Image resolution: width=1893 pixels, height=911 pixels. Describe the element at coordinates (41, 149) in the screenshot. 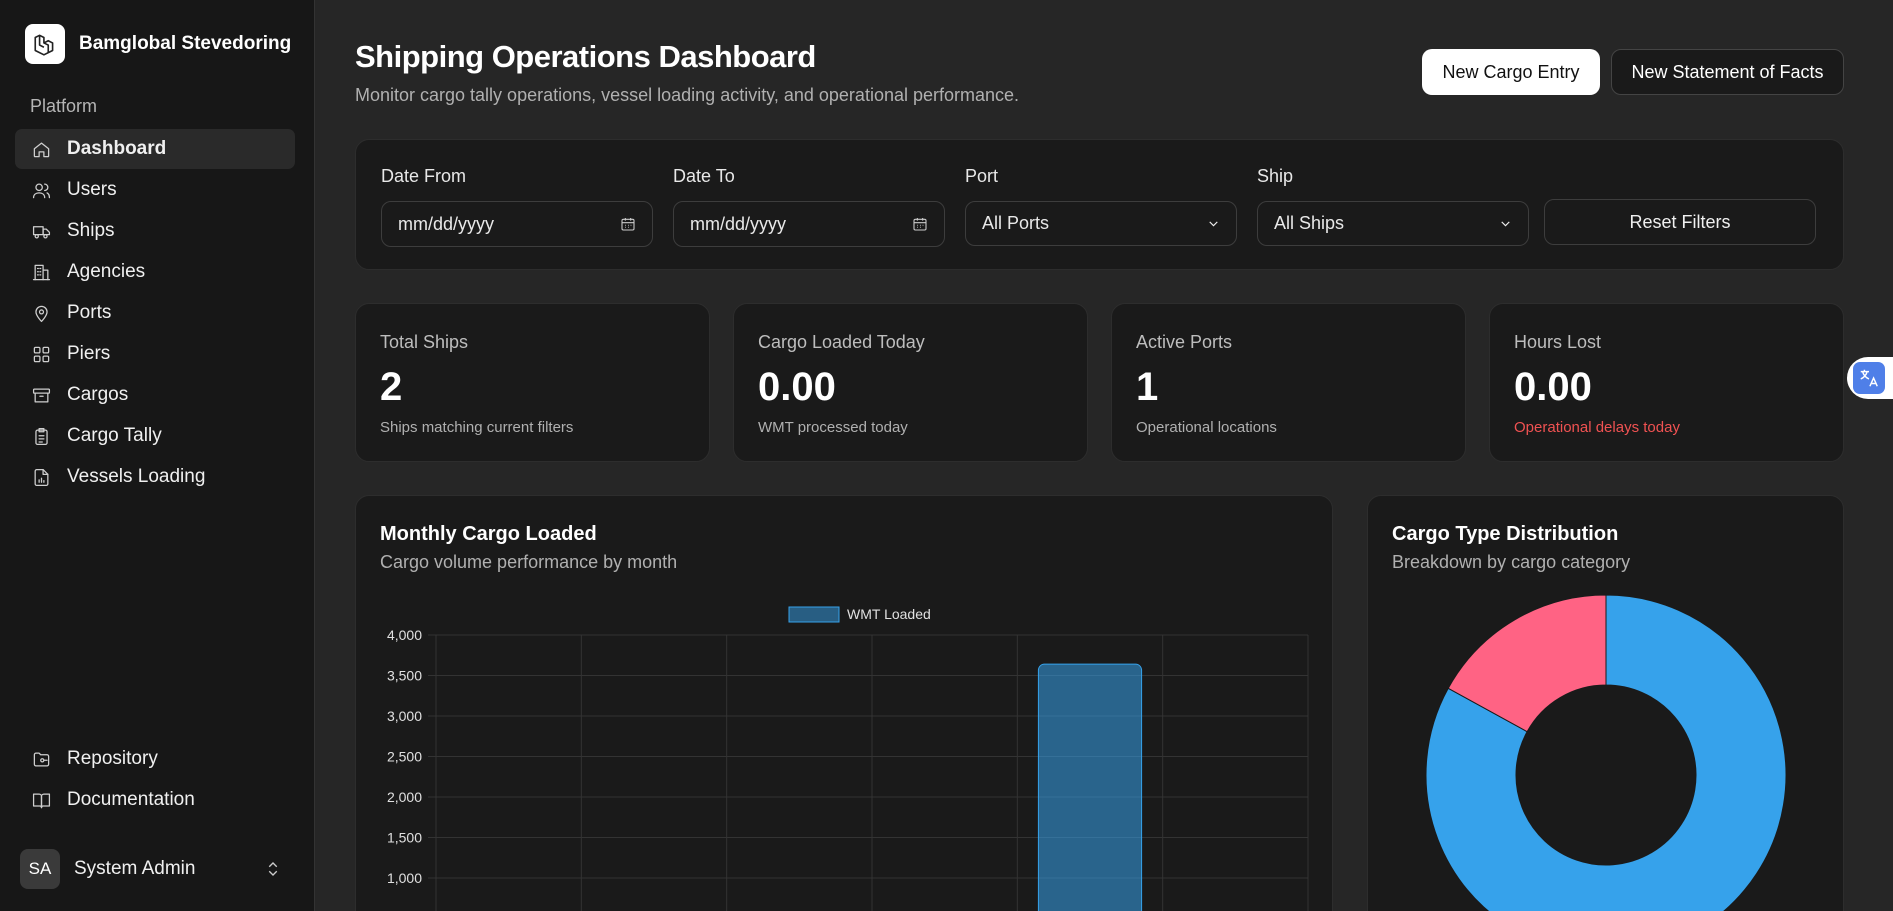

I see `home-icon` at that location.